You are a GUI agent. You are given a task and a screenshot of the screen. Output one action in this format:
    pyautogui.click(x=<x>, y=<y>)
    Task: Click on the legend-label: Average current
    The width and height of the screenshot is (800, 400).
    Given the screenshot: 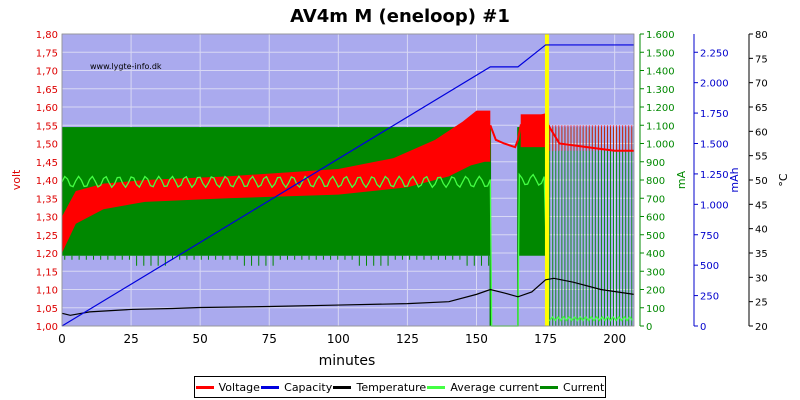 What is the action you would take?
    pyautogui.click(x=494, y=387)
    